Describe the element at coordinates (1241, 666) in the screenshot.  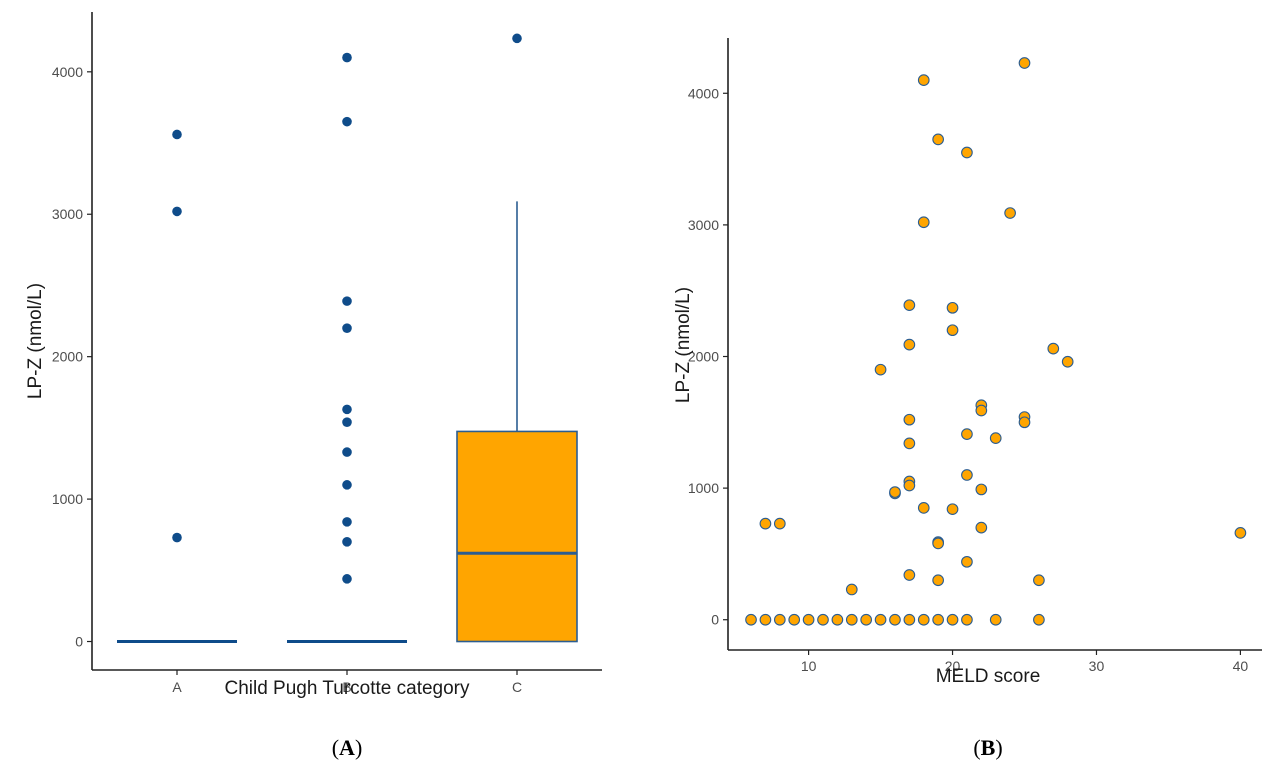
I see `panel-b-x-tick-label: 40` at that location.